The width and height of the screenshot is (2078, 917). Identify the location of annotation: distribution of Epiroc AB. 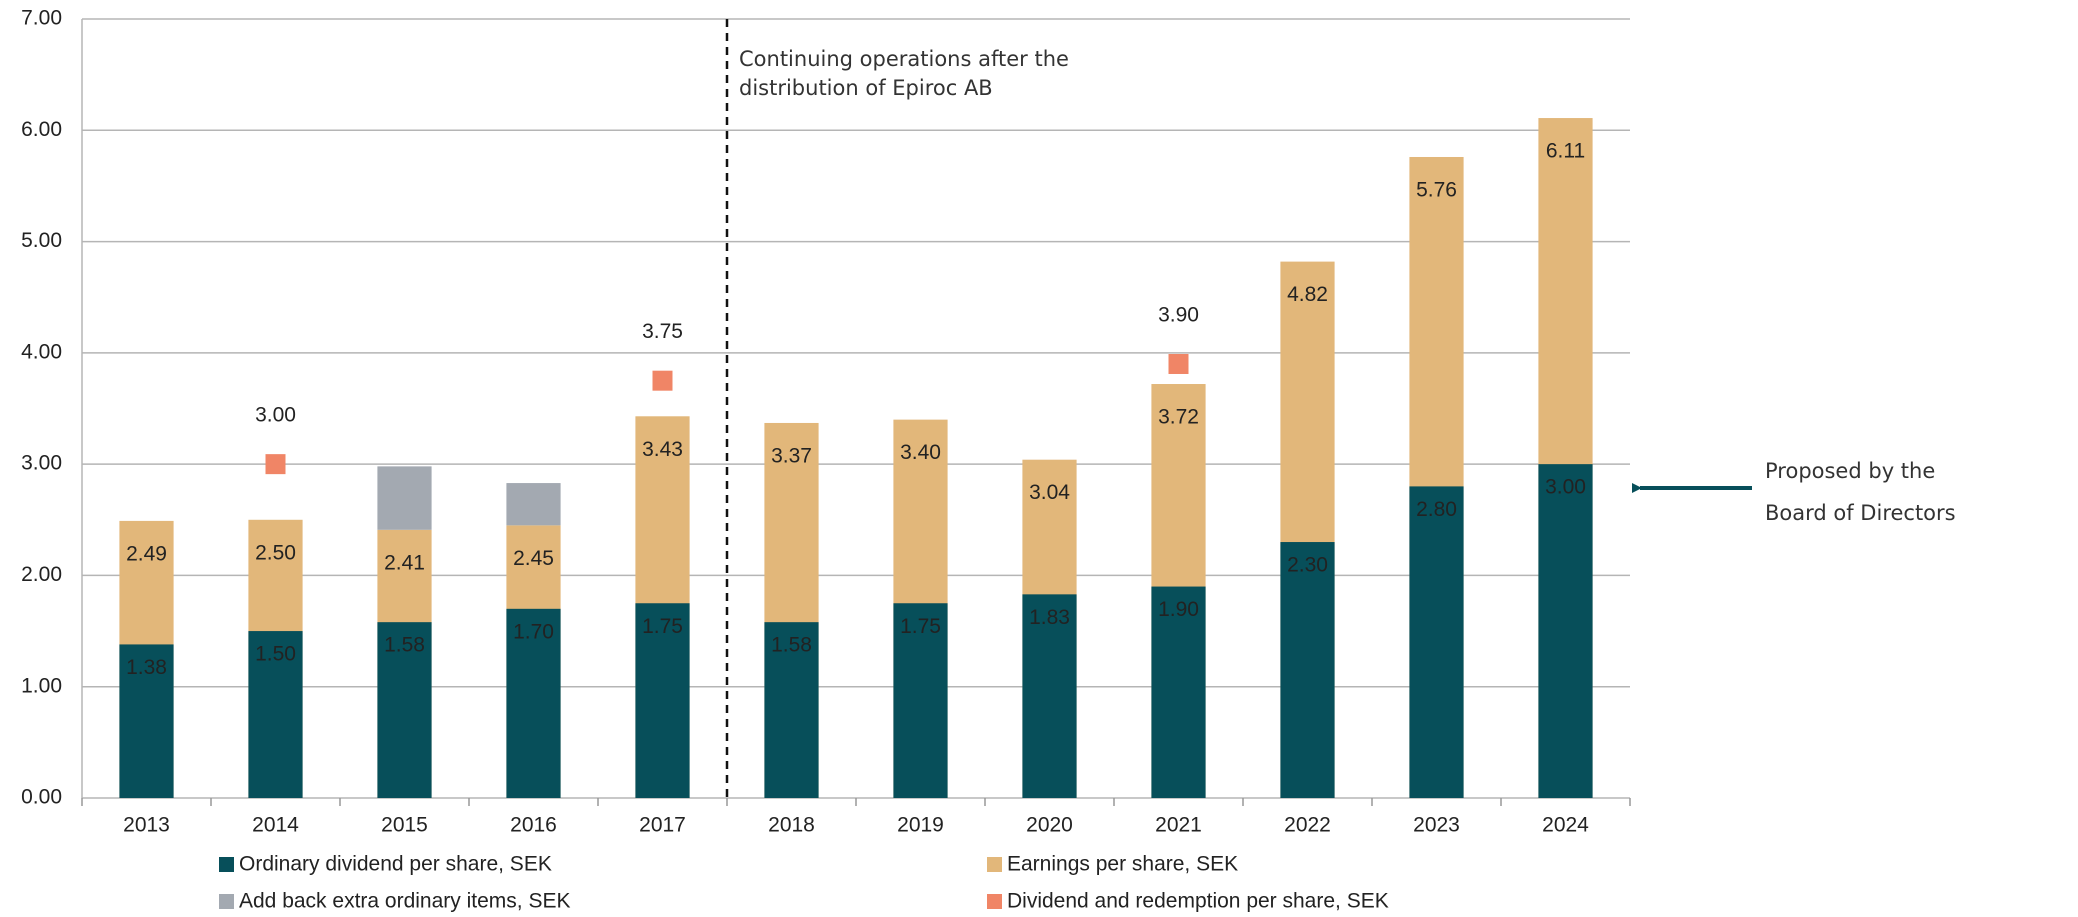
(866, 88).